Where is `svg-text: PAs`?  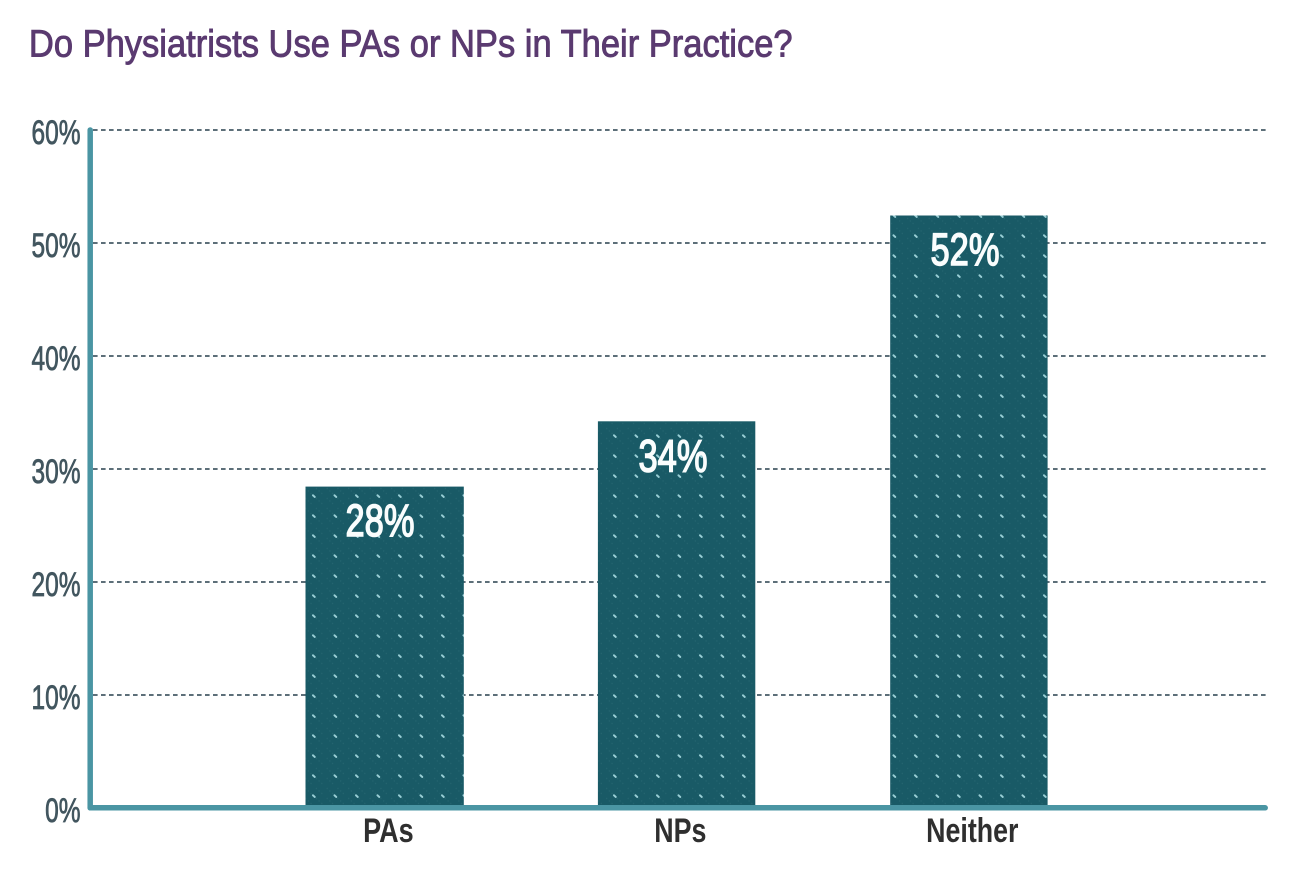
svg-text: PAs is located at coordinates (388, 830).